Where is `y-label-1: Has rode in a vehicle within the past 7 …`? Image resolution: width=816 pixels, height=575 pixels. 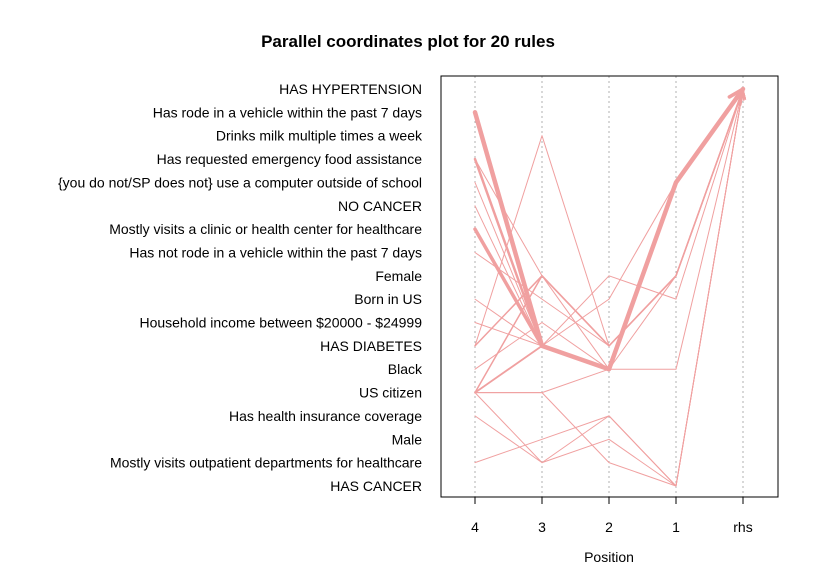 y-label-1: Has rode in a vehicle within the past 7 … is located at coordinates (287, 112).